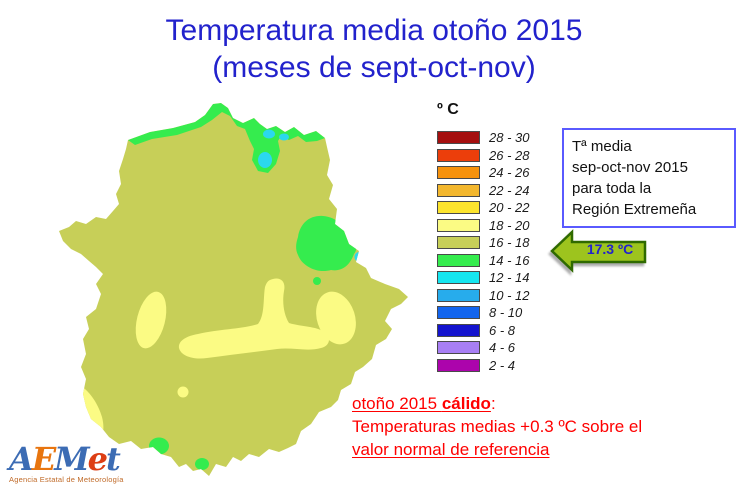 The height and width of the screenshot is (499, 748). What do you see at coordinates (254, 318) in the screenshot?
I see `map-zone-warm-central-band` at bounding box center [254, 318].